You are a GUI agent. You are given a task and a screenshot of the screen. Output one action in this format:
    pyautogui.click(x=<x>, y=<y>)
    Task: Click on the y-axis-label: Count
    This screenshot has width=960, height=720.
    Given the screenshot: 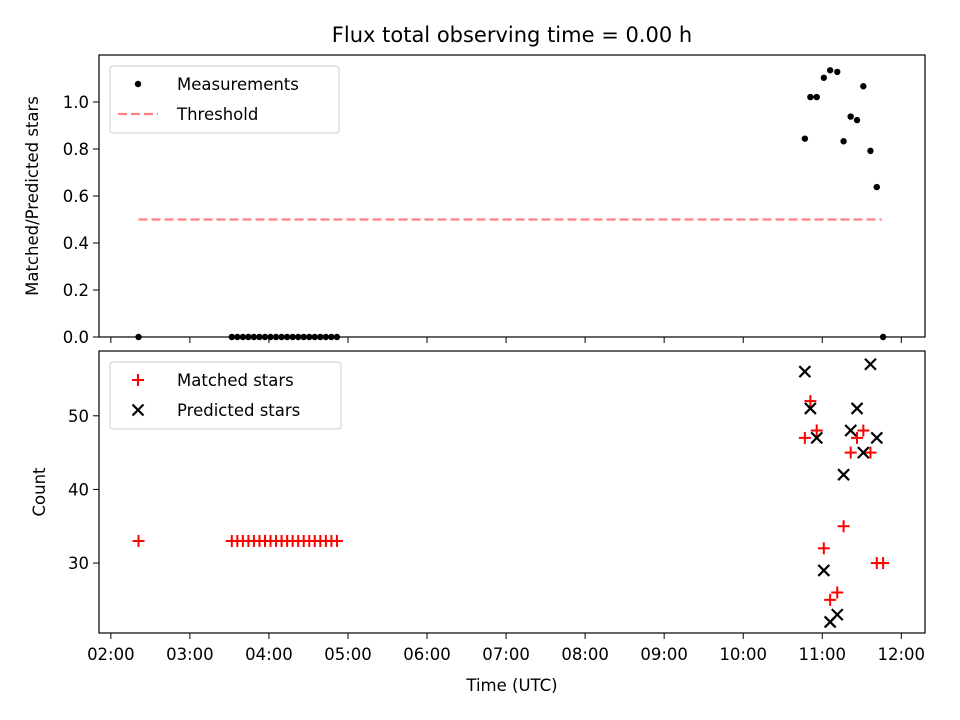 What is the action you would take?
    pyautogui.click(x=39, y=492)
    